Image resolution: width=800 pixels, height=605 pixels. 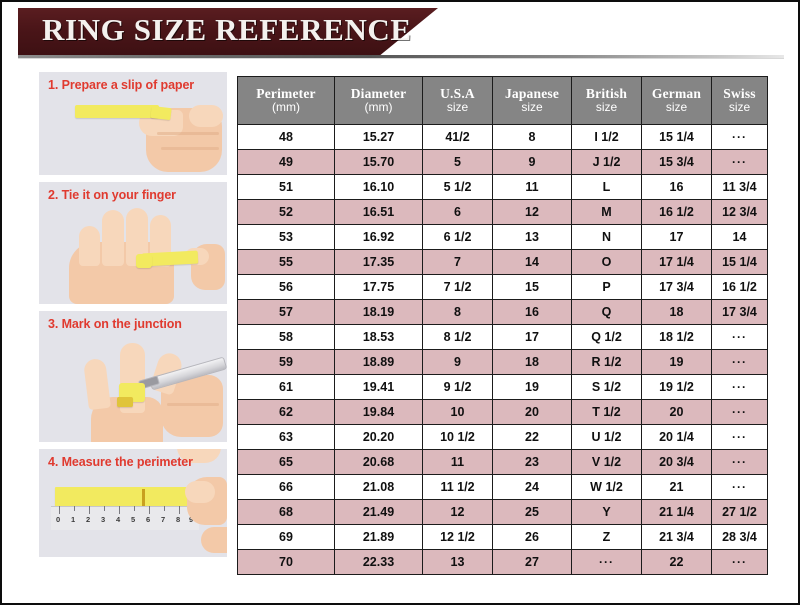 I want to click on table-cell: 63, so click(x=286, y=437).